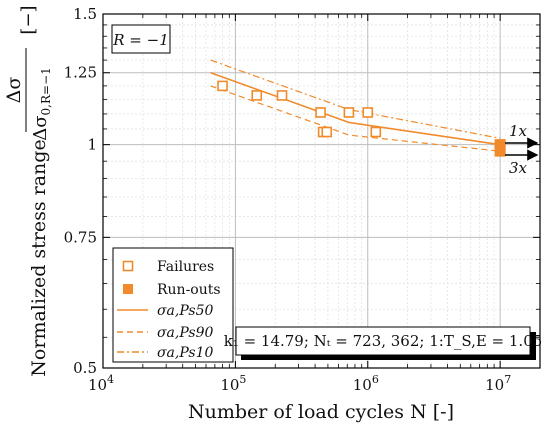 The width and height of the screenshot is (550, 434). I want to click on r-ratio-label: R = −1, so click(140, 40).